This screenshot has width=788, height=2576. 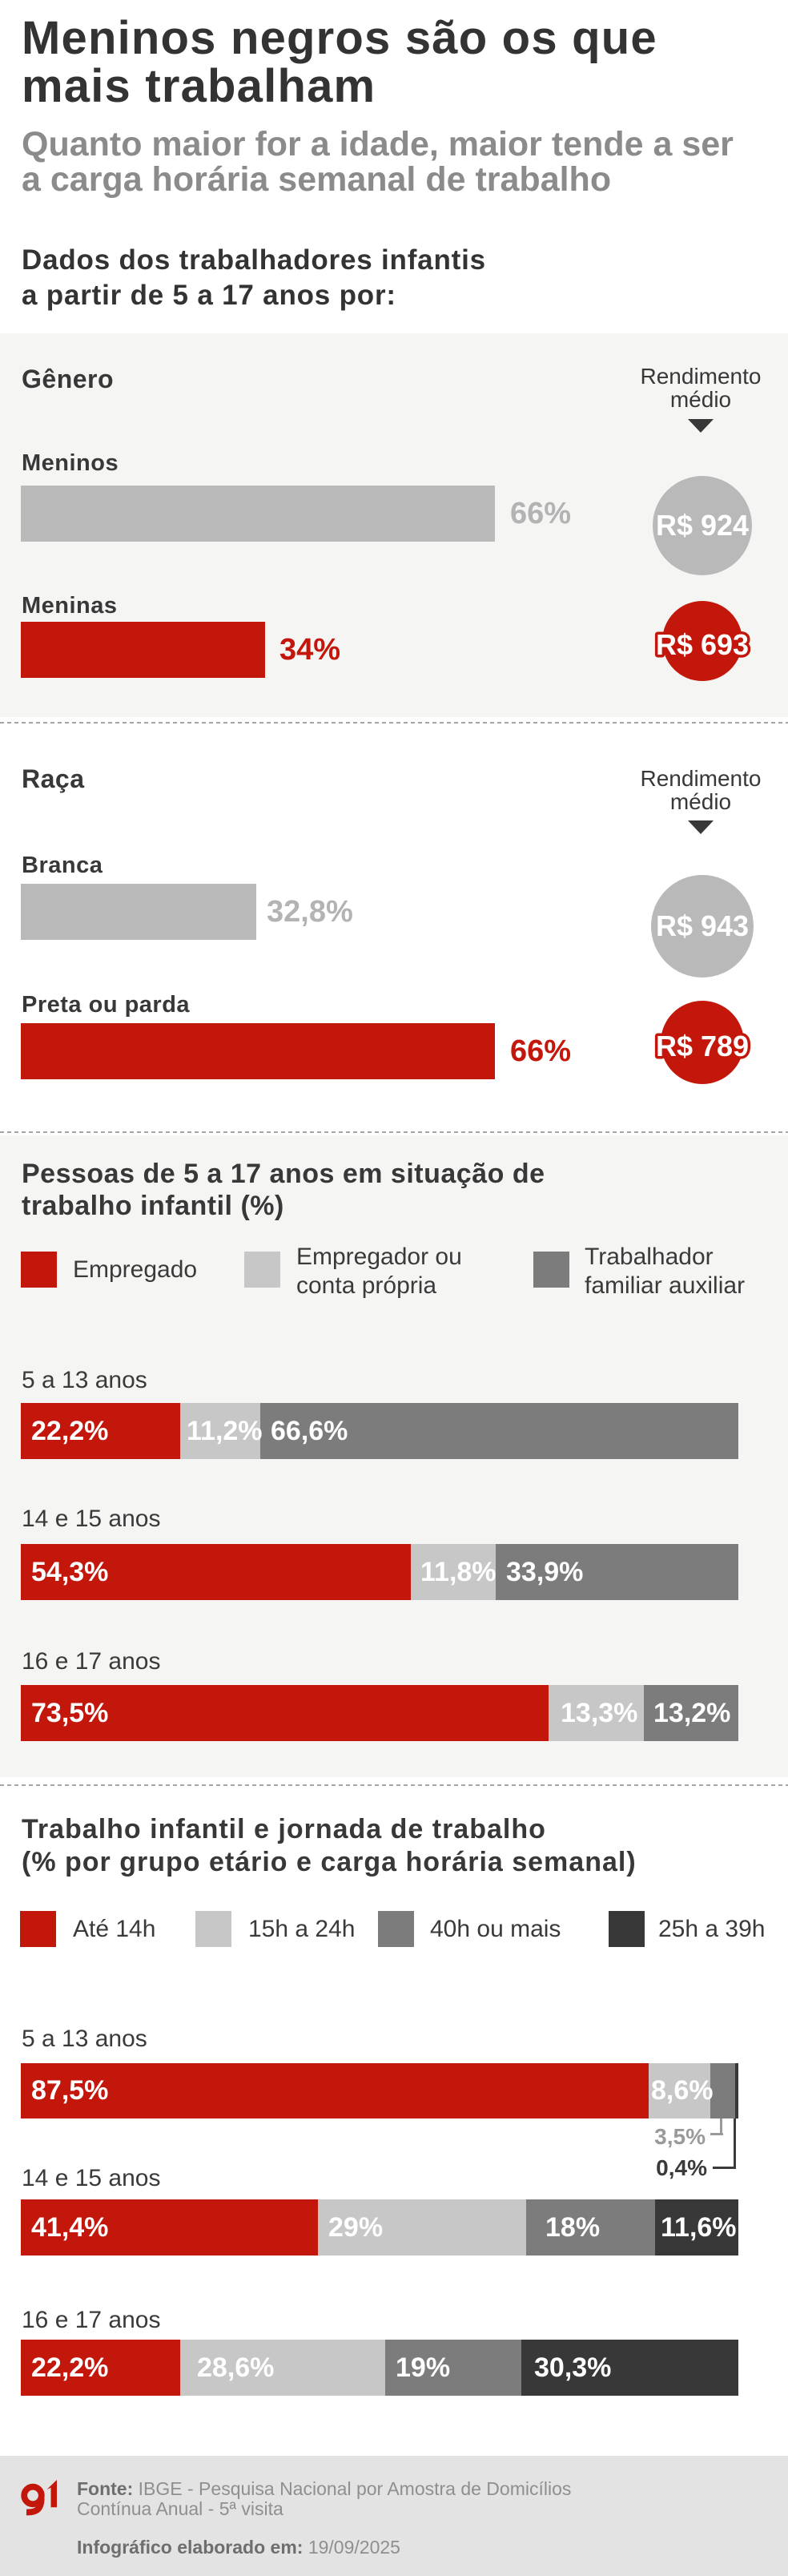 What do you see at coordinates (702, 644) in the screenshot?
I see `svg-text: R$ 693` at bounding box center [702, 644].